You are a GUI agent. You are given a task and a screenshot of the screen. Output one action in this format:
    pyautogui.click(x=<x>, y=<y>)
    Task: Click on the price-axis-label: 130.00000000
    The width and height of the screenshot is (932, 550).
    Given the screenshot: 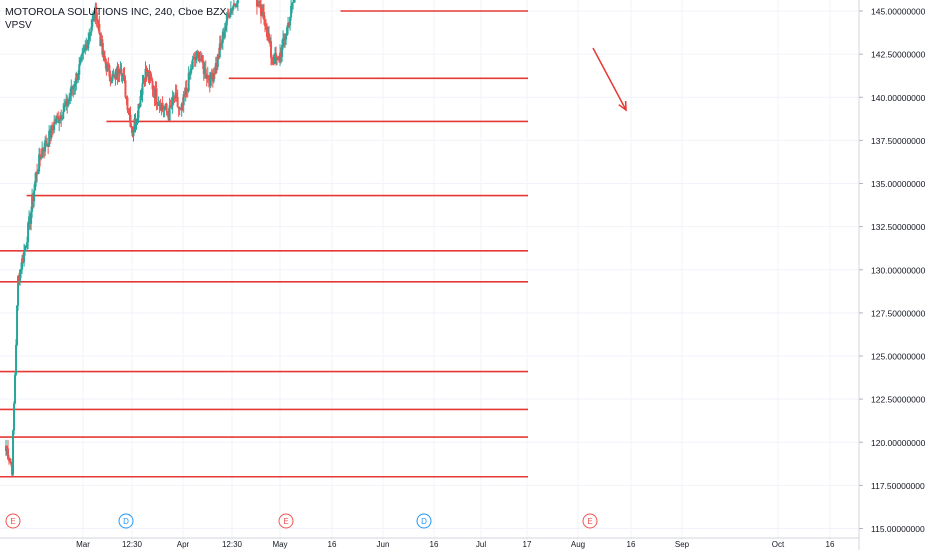 What is the action you would take?
    pyautogui.click(x=898, y=270)
    